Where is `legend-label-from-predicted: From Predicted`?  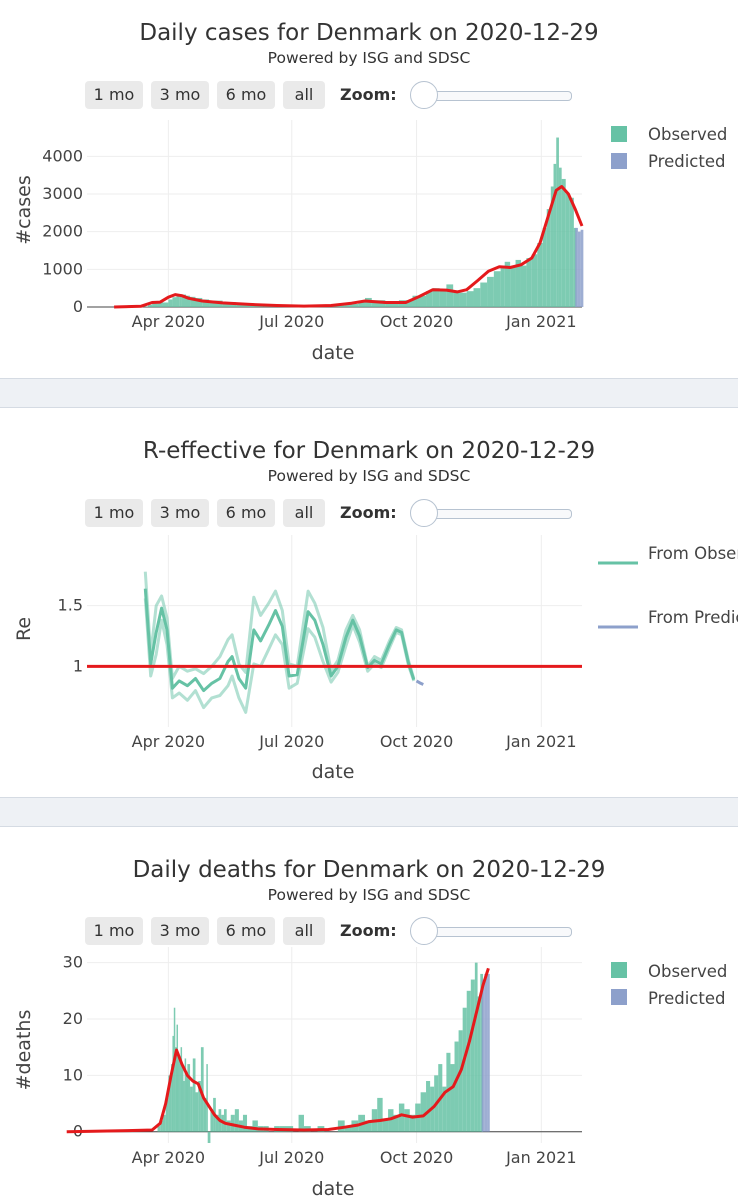 legend-label-from-predicted: From Predicted is located at coordinates (693, 617).